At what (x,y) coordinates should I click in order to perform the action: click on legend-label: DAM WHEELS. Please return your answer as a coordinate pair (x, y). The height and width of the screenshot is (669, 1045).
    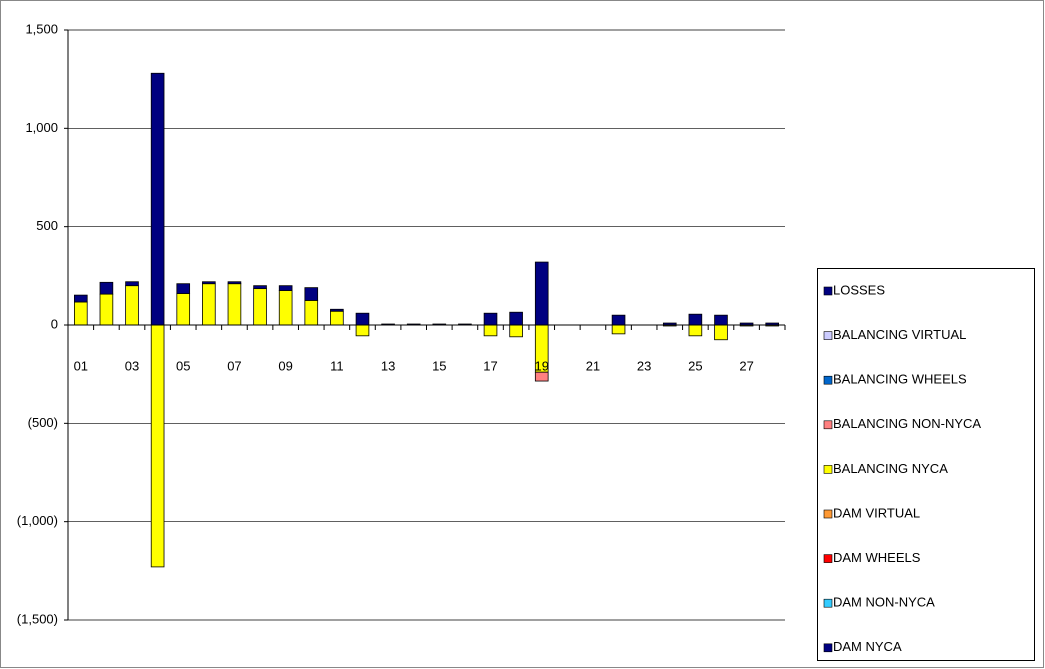
    Looking at the image, I should click on (877, 557).